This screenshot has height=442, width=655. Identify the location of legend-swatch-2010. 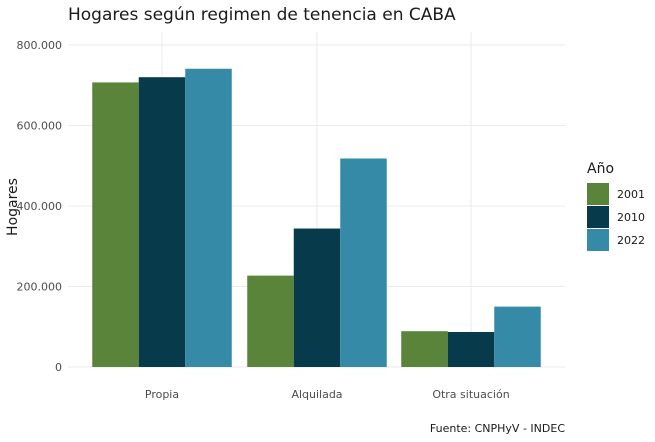
(598, 217).